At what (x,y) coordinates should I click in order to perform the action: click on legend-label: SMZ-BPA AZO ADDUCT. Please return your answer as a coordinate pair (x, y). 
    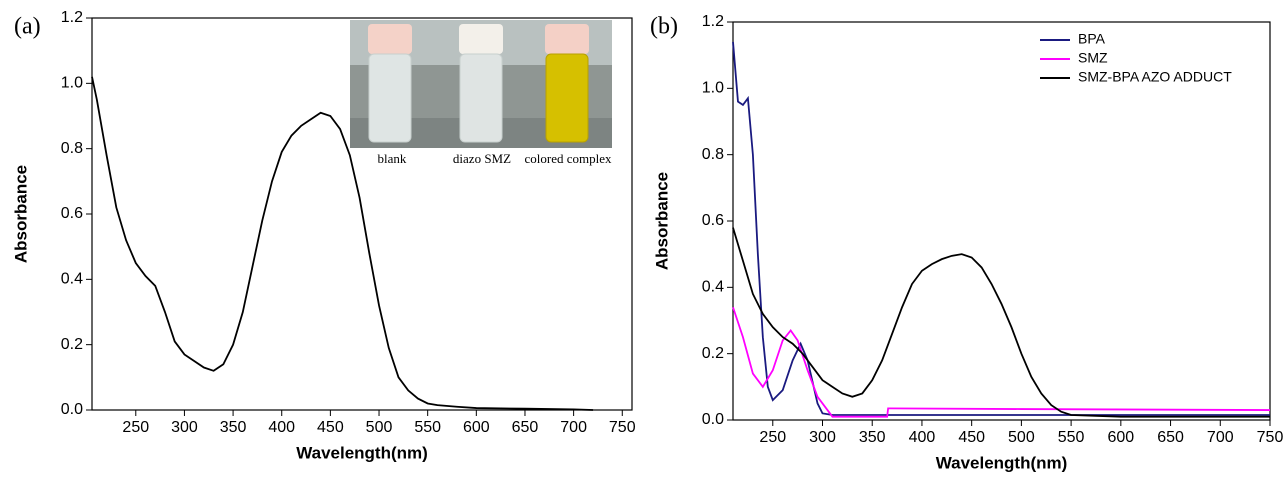
    Looking at the image, I should click on (1155, 77).